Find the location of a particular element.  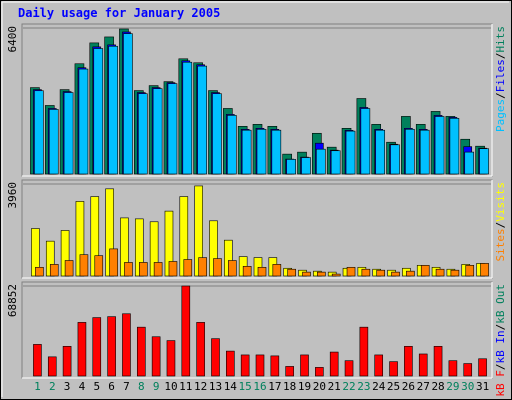

legend-entry: Visits is located at coordinates (500, 202).